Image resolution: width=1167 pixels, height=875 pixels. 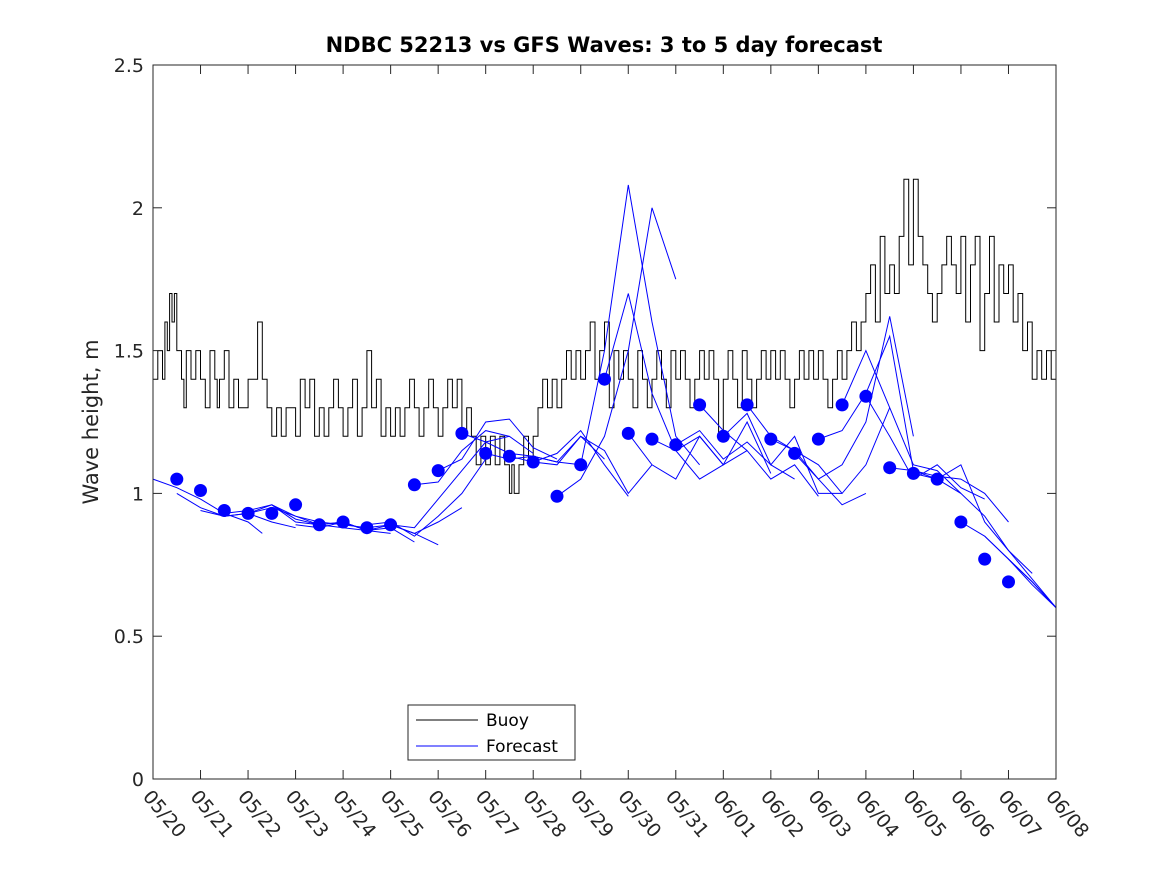 I want to click on legend: Buoy Forecast, so click(x=491, y=732).